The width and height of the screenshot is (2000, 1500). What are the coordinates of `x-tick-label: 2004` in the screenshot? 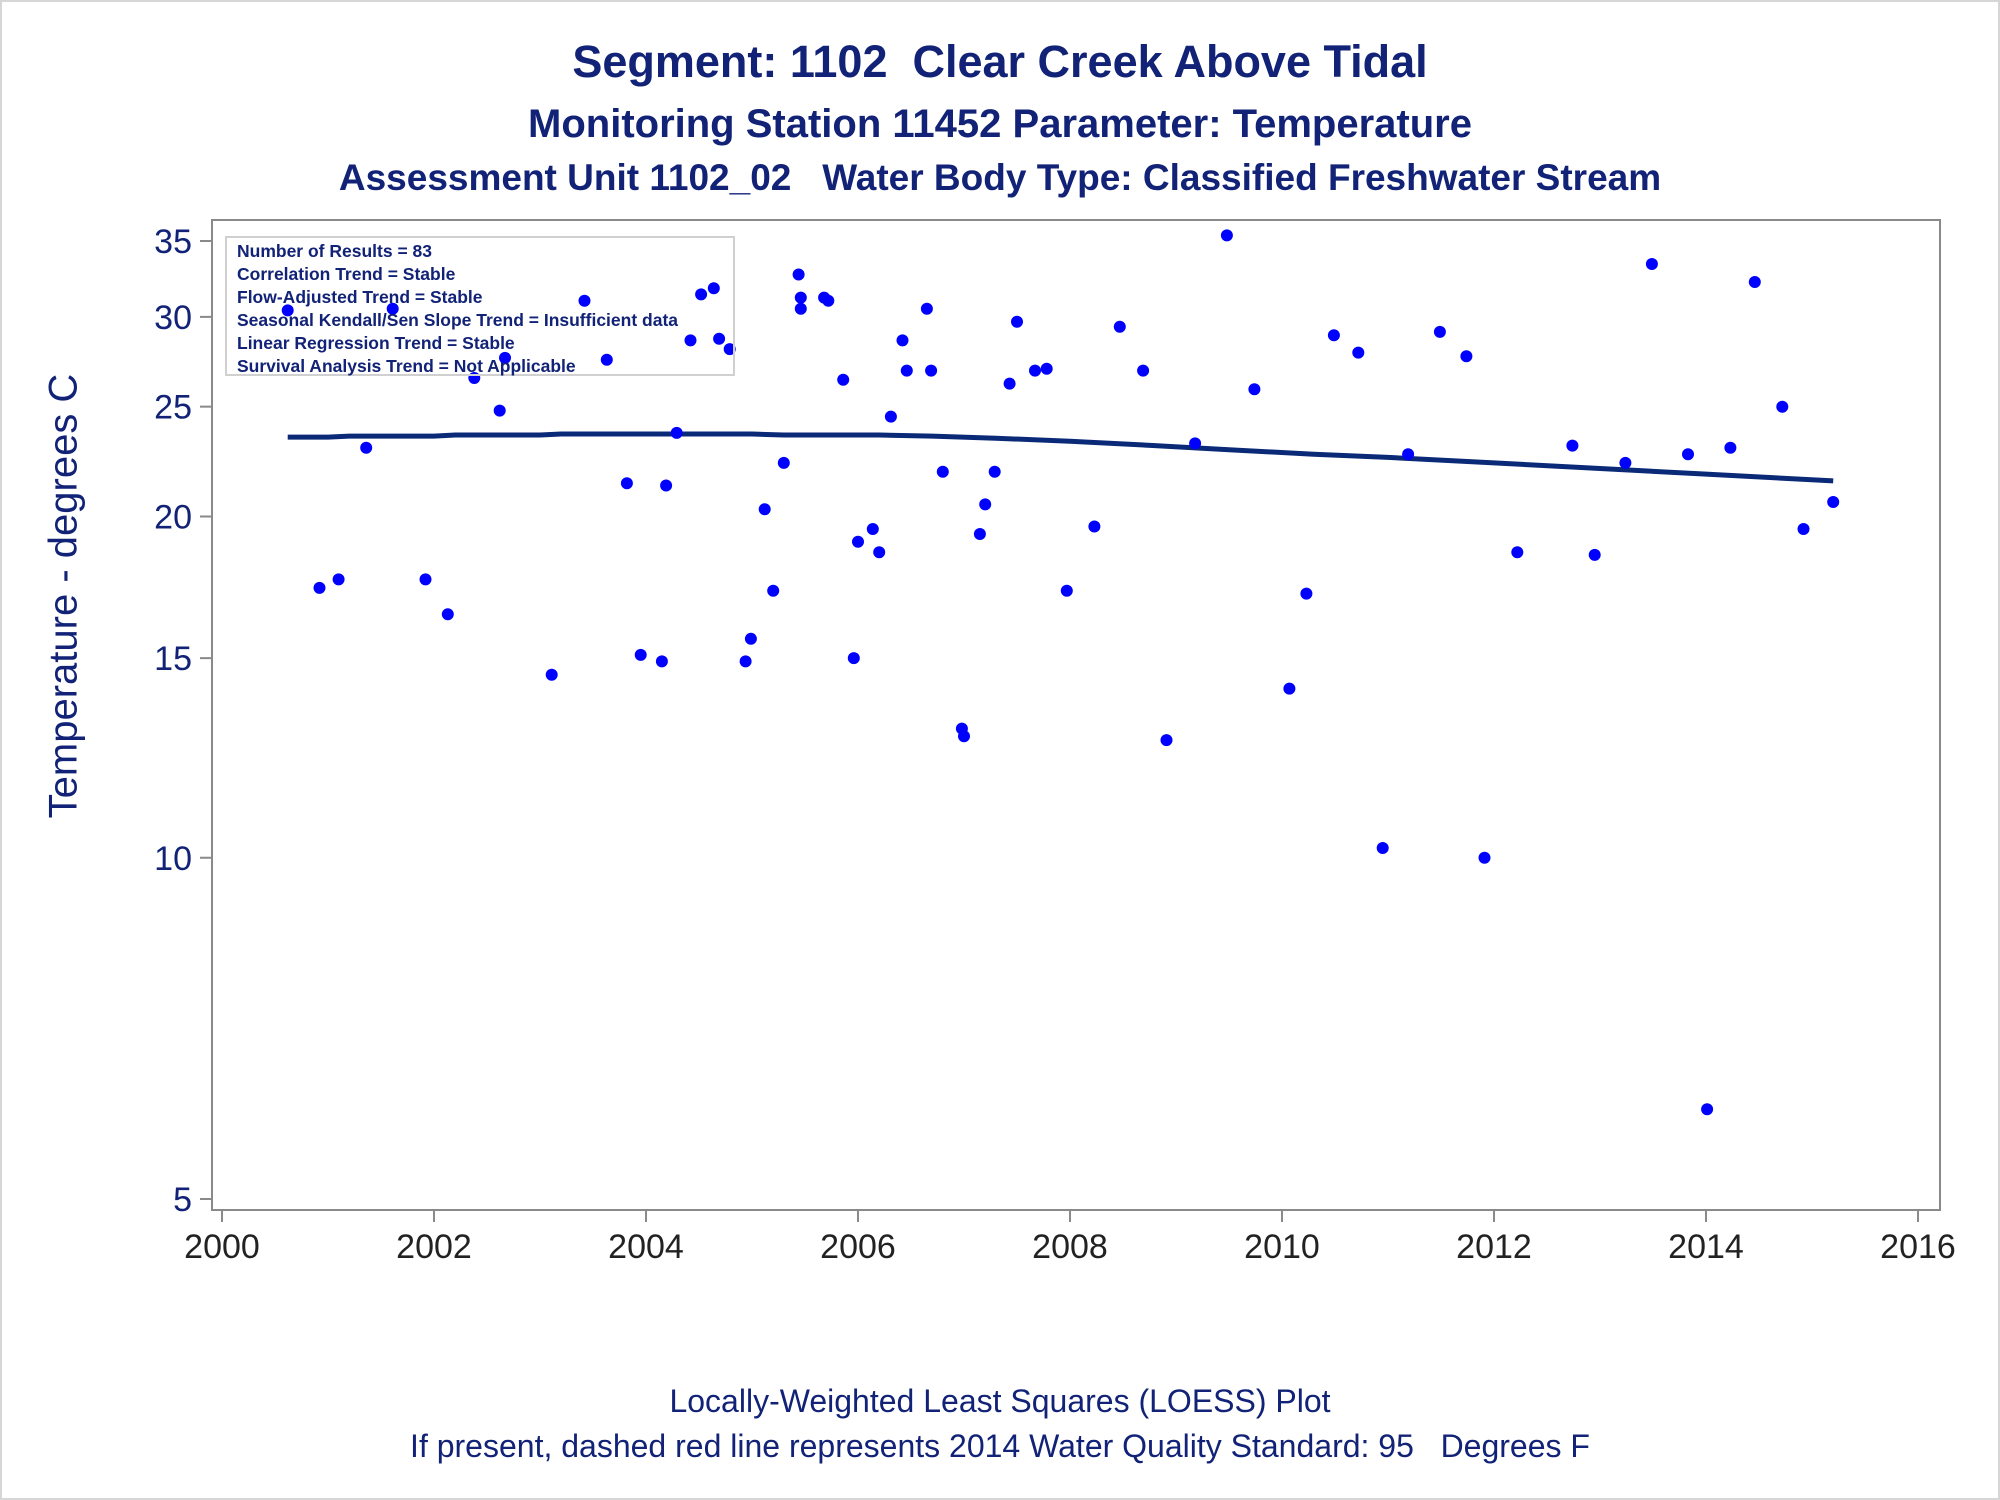 It's located at (646, 1247).